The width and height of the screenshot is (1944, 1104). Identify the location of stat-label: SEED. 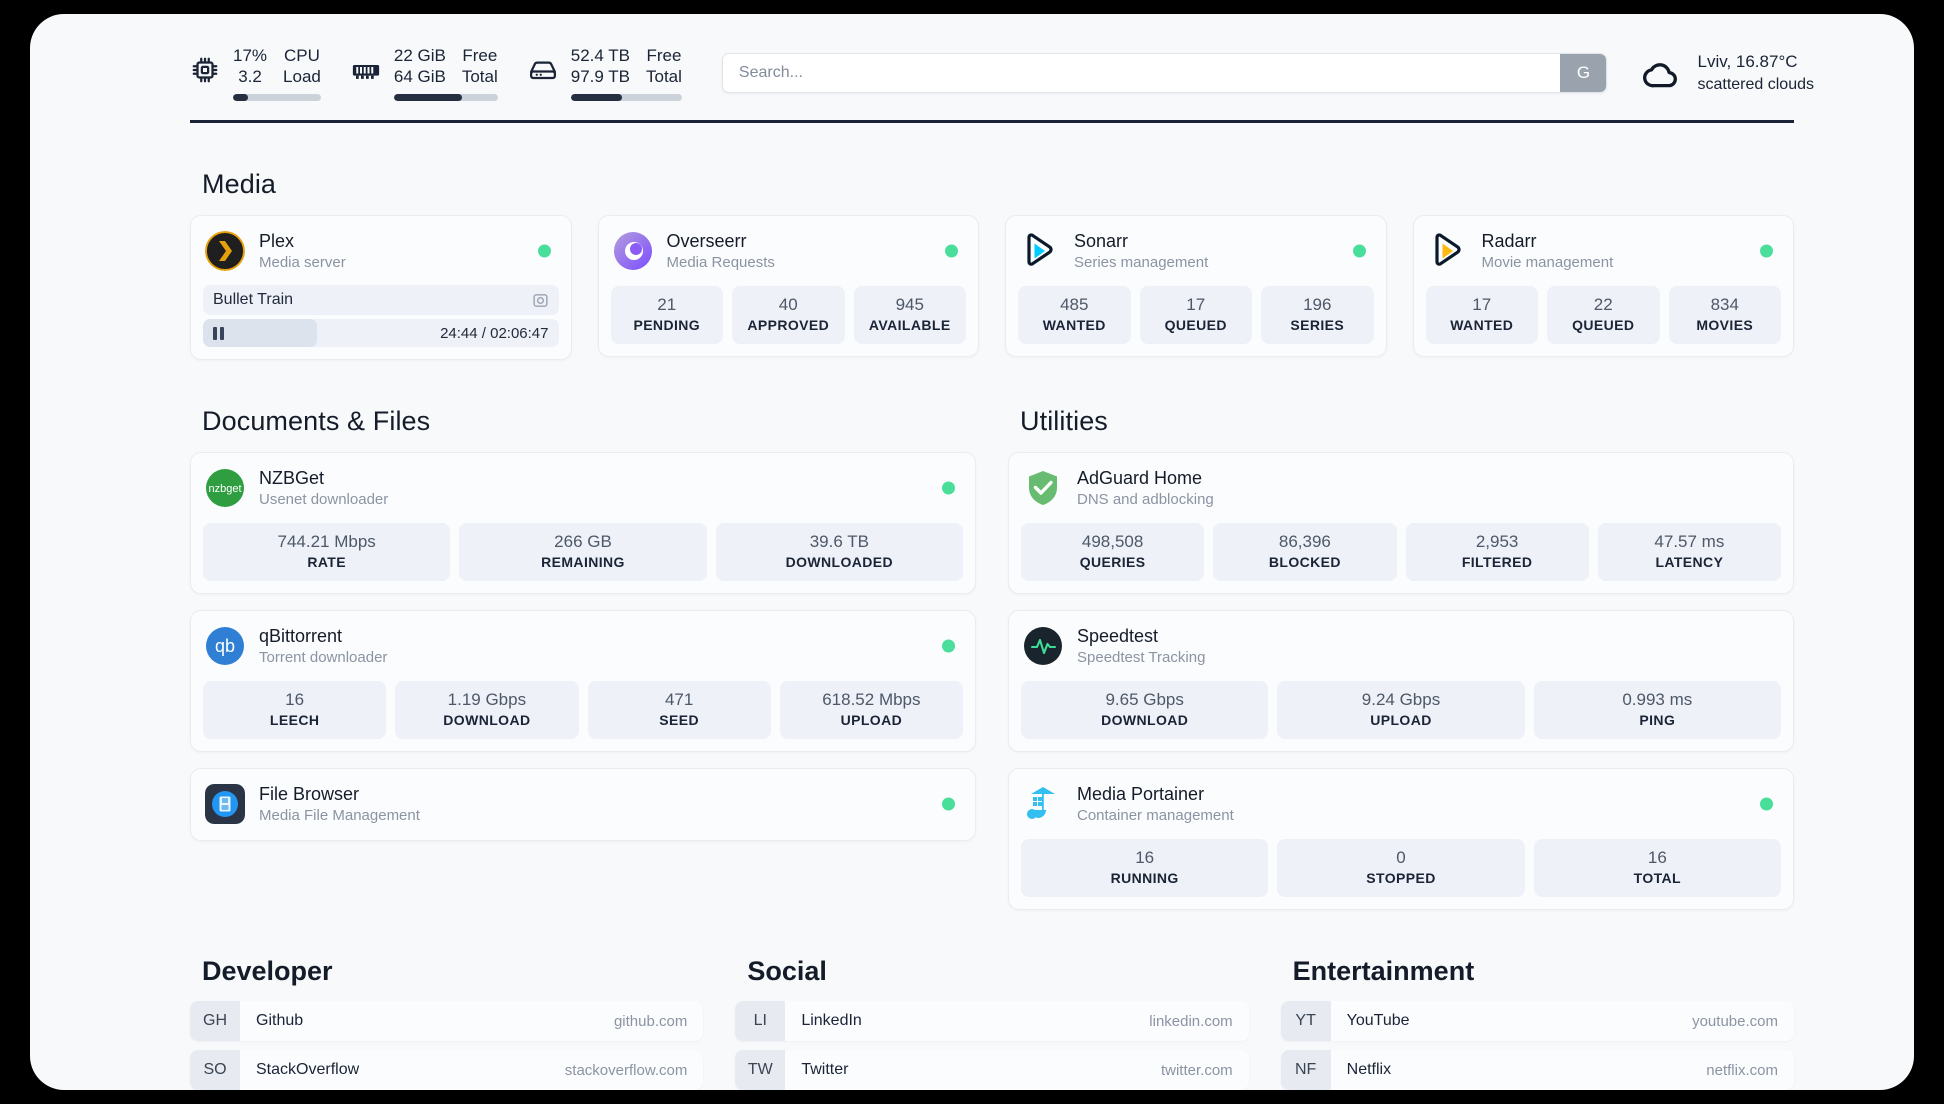
(679, 720).